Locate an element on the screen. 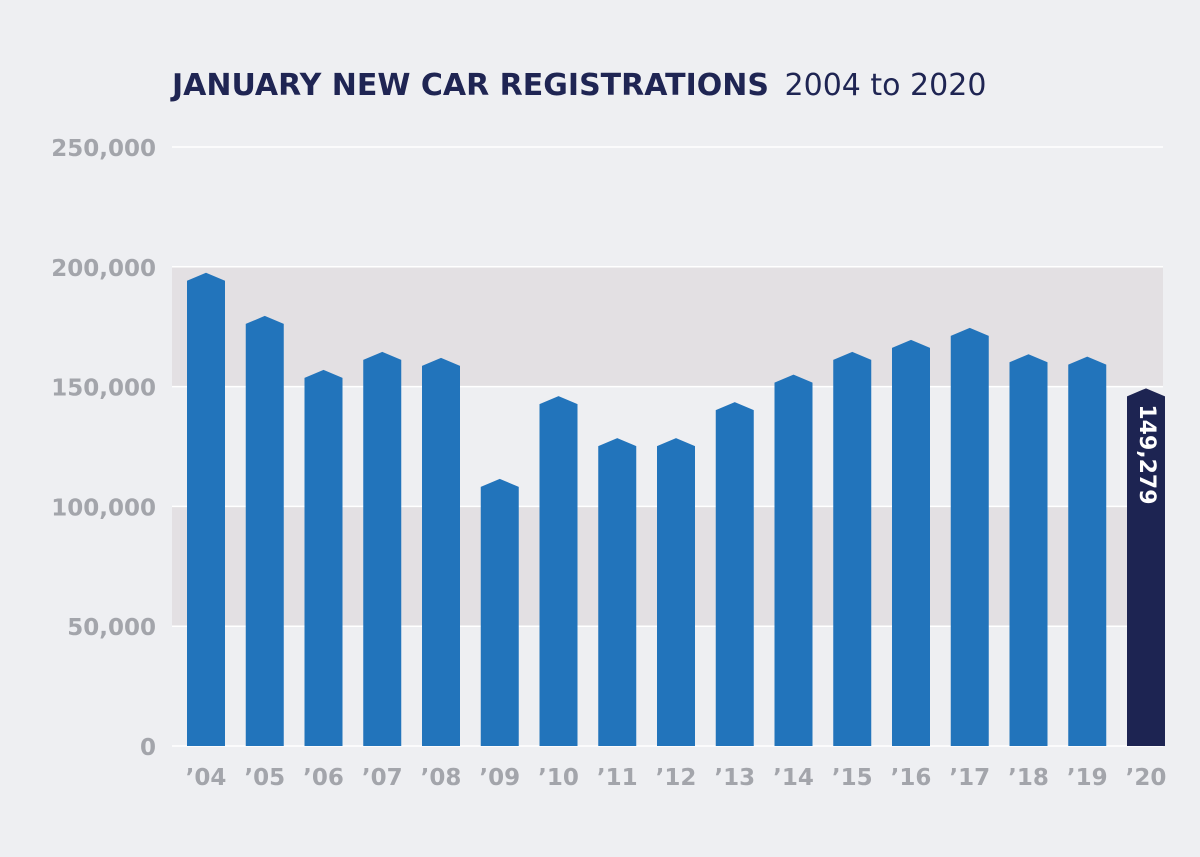 This screenshot has height=857, width=1200. y-tick-label: 100,000 is located at coordinates (103, 508).